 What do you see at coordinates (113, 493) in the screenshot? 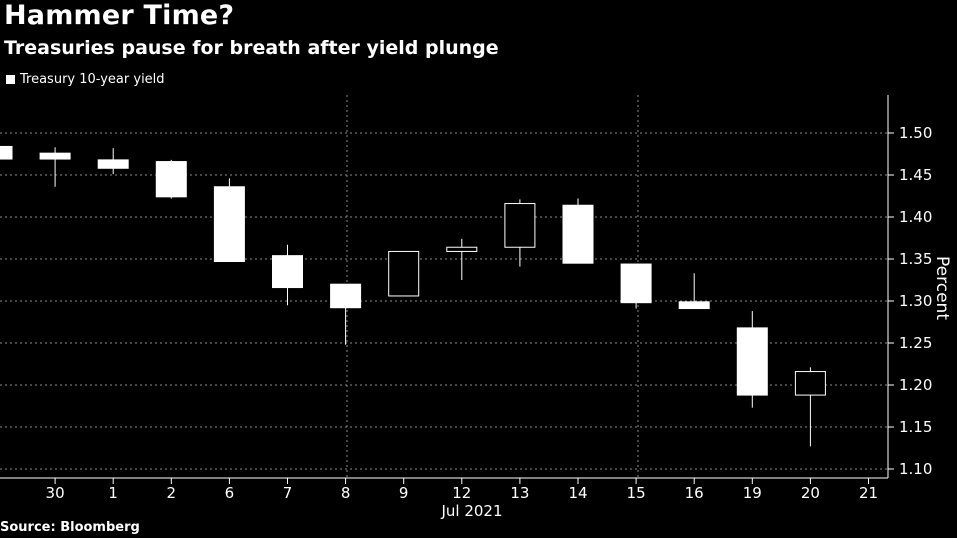
I see `x-tick-label: 1` at bounding box center [113, 493].